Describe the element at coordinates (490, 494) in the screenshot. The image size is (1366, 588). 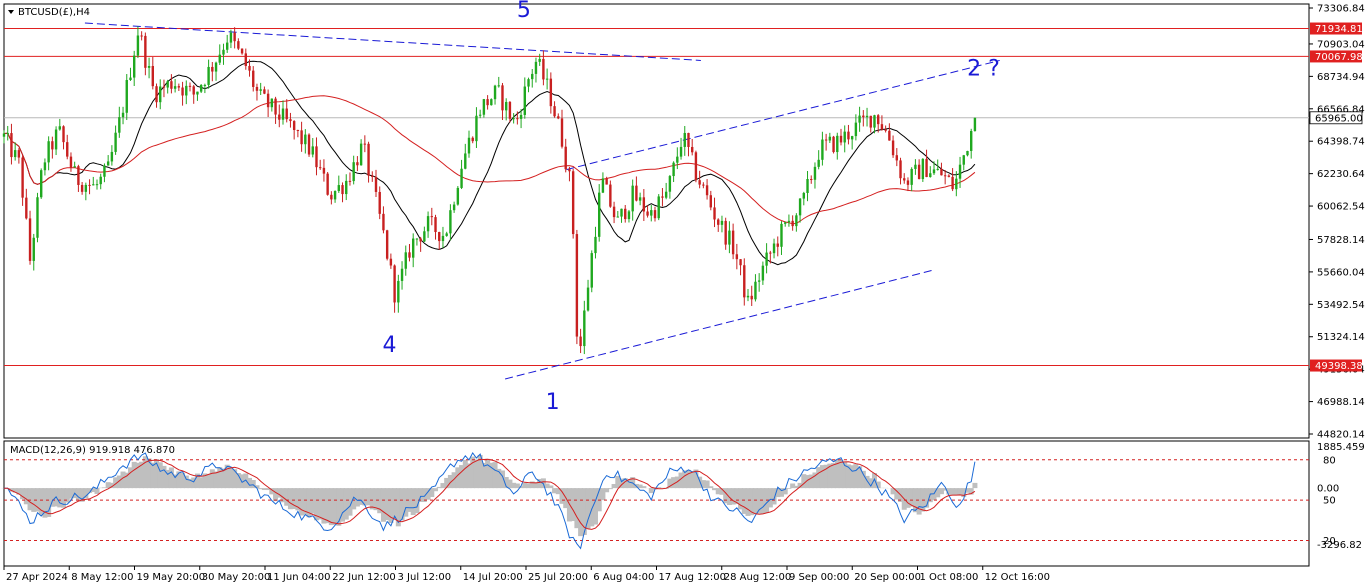
I see `macd-signal-line` at that location.